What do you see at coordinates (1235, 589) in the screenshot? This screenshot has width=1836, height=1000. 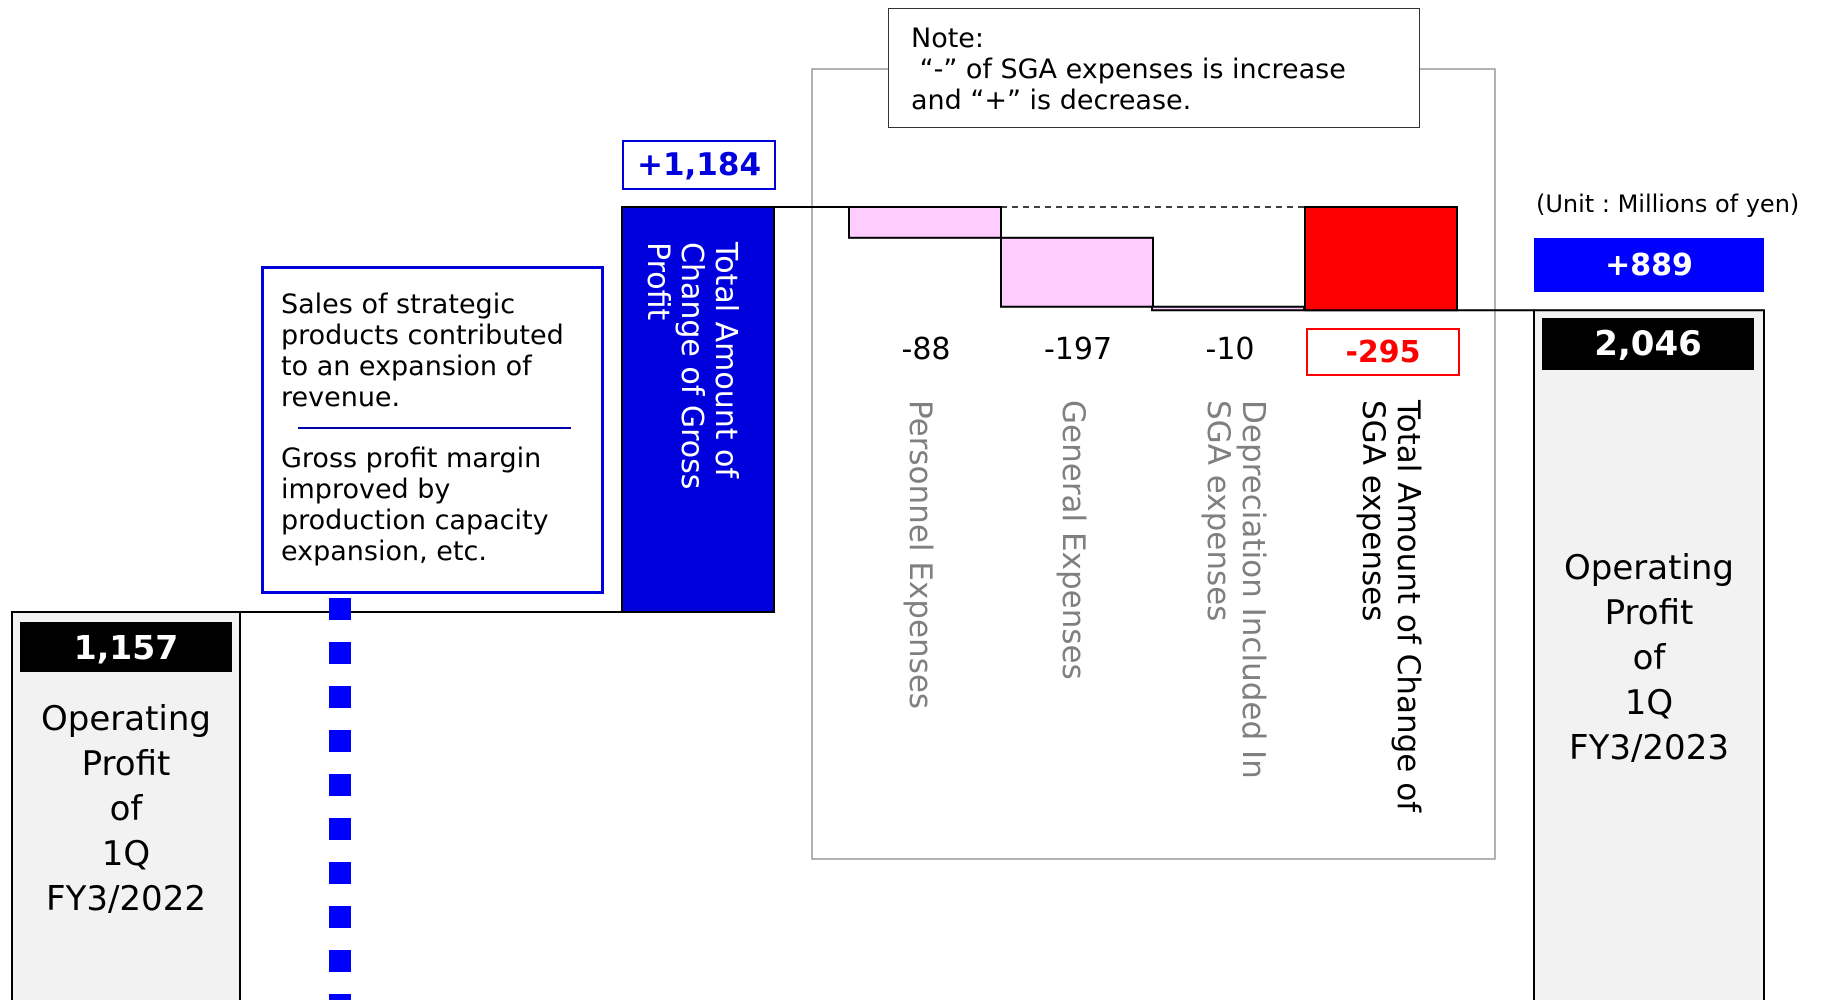 I see `depreciation-category-label: Depreciation Included In SGA expenses` at bounding box center [1235, 589].